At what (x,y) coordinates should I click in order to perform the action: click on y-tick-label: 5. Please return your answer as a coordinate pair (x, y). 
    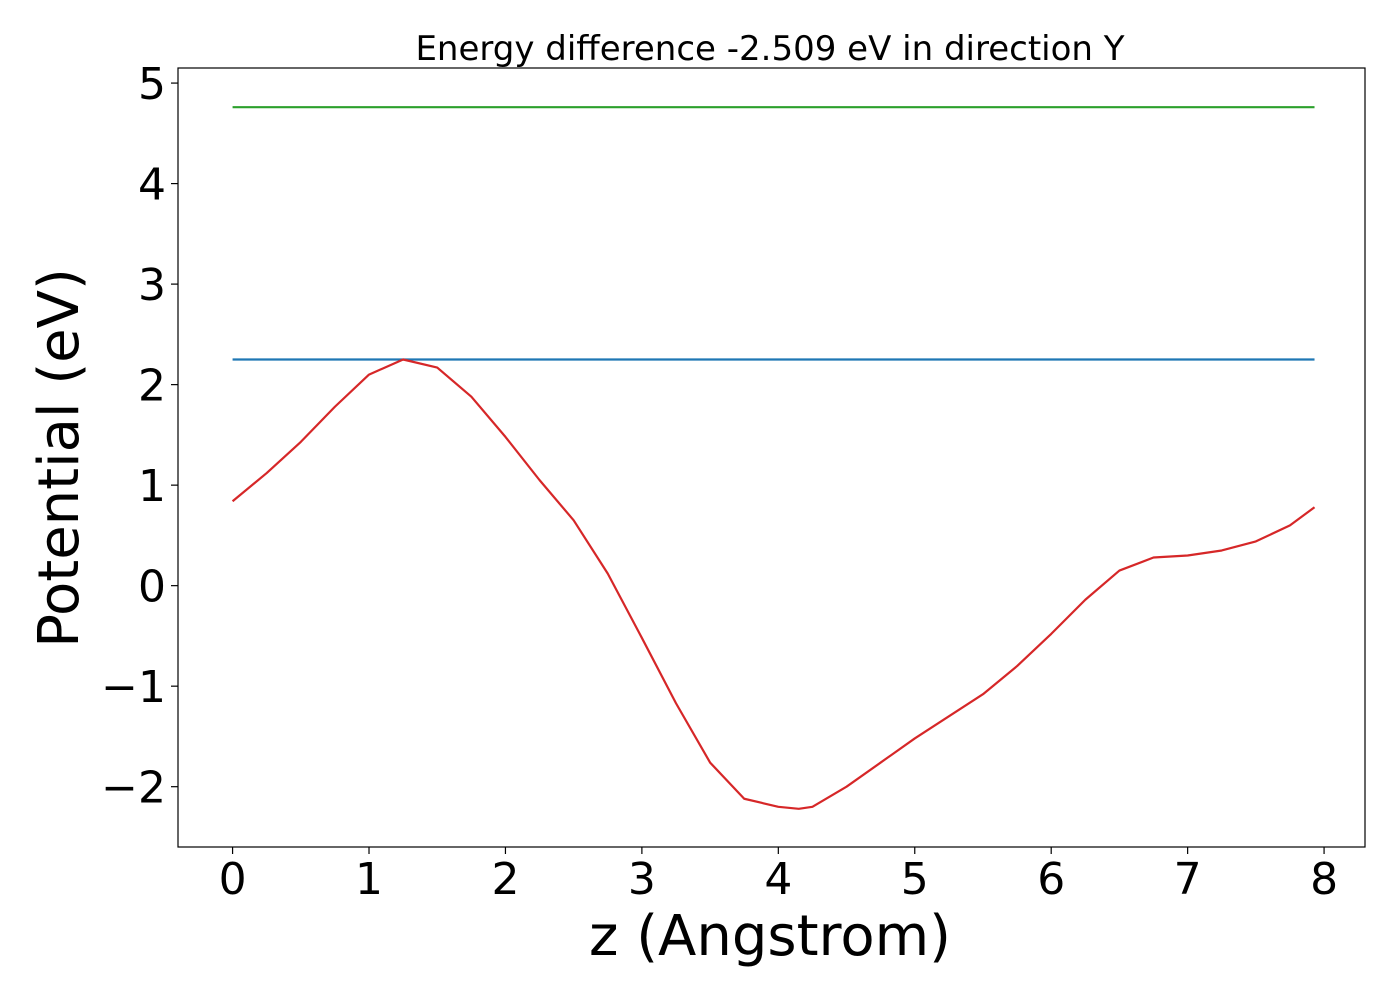
    Looking at the image, I should click on (152, 84).